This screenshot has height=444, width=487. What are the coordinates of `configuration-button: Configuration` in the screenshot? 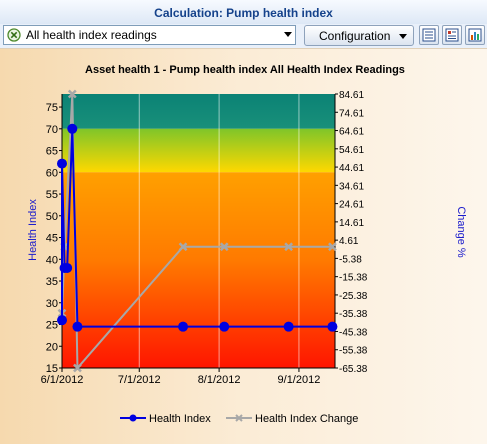 It's located at (359, 35).